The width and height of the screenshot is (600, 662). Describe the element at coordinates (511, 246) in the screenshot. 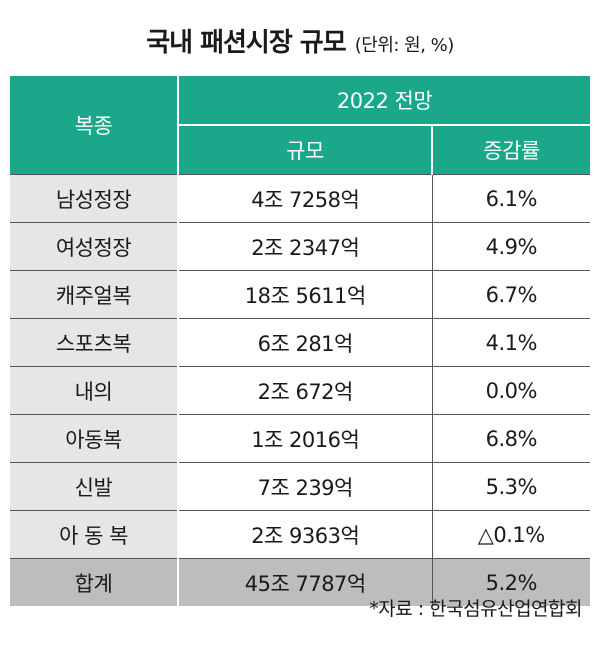

I see `growth-cell: 4.9%` at that location.